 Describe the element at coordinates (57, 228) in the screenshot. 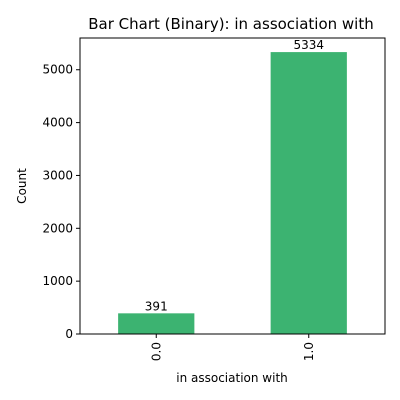

I see `y-tick-label: 2000` at that location.